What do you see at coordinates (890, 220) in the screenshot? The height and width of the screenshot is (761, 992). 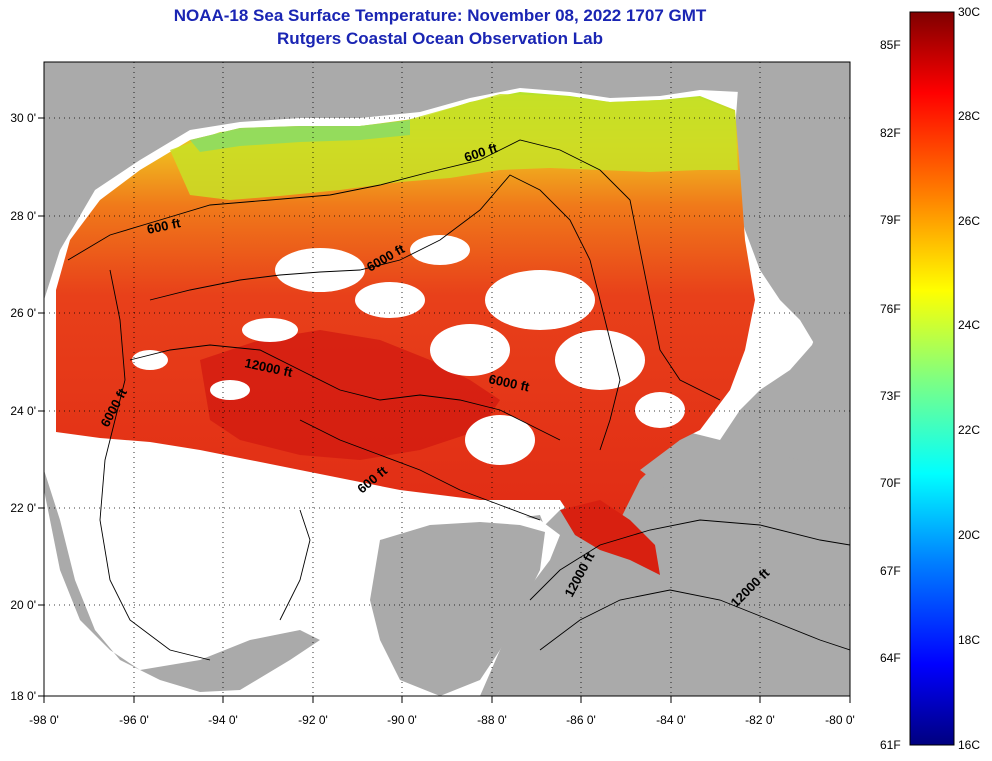 I see `fahrenheit-label: 79F` at bounding box center [890, 220].